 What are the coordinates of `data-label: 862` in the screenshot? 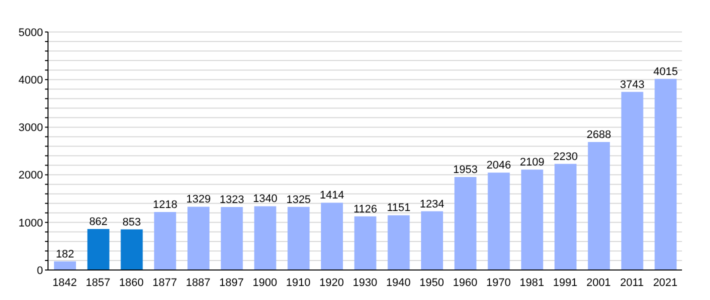 It's located at (98, 222).